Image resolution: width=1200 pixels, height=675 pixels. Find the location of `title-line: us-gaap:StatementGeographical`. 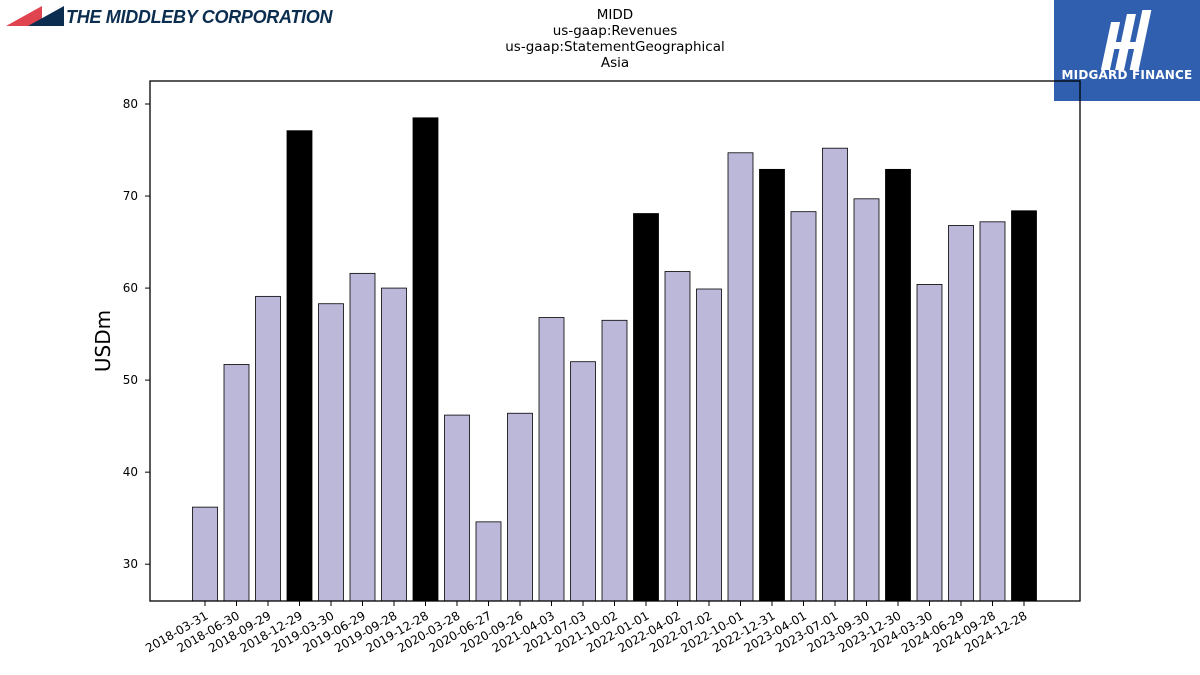

title-line: us-gaap:StatementGeographical is located at coordinates (615, 47).